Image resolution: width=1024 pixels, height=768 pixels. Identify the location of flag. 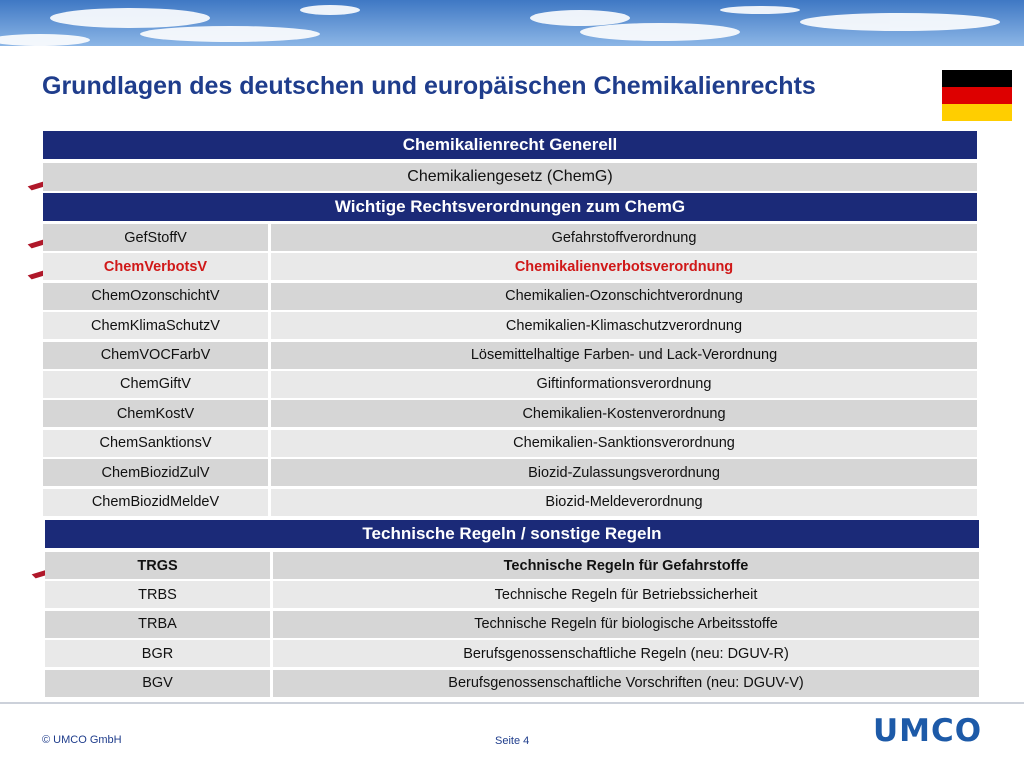
(977, 95).